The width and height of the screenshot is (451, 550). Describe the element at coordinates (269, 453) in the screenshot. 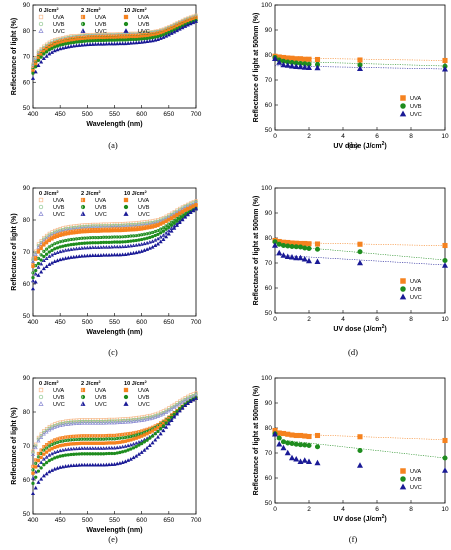

I see `y-tick-label: 70` at that location.